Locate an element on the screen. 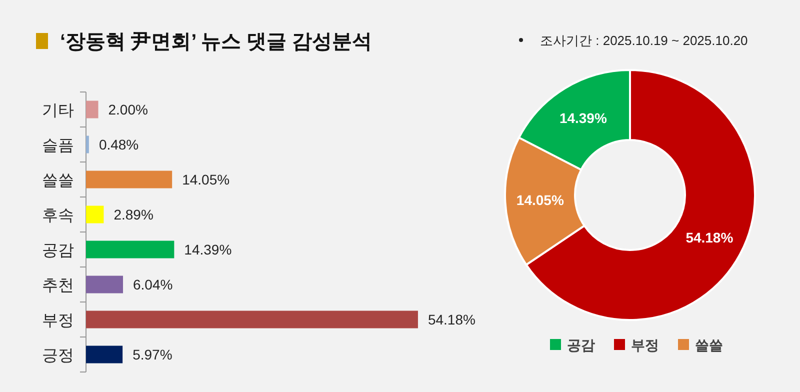 The height and width of the screenshot is (392, 800). y-tick-label: 공감 is located at coordinates (58, 251).